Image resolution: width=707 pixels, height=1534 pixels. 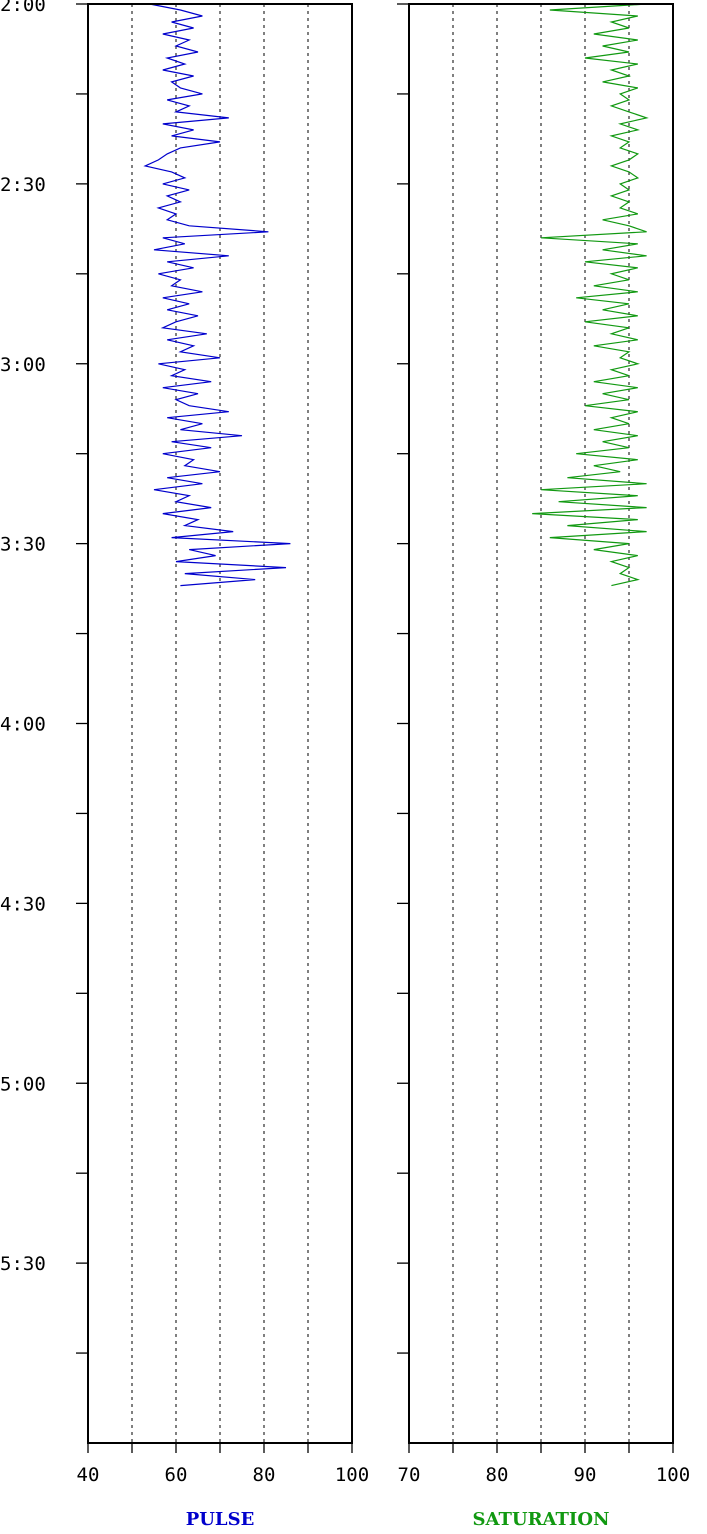 What do you see at coordinates (23, 725) in the screenshot?
I see `time-tick-label: 4:00` at bounding box center [23, 725].